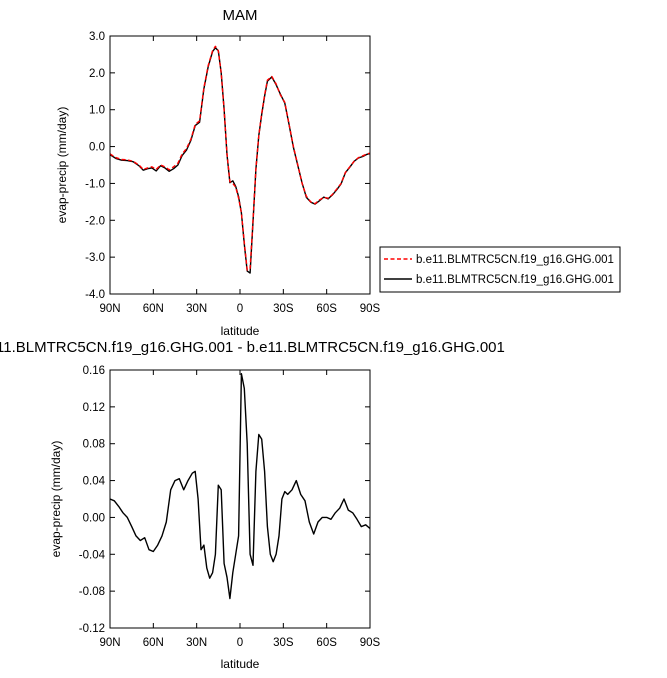  I want to click on top-ytick-label: -1.0, so click(95, 184).